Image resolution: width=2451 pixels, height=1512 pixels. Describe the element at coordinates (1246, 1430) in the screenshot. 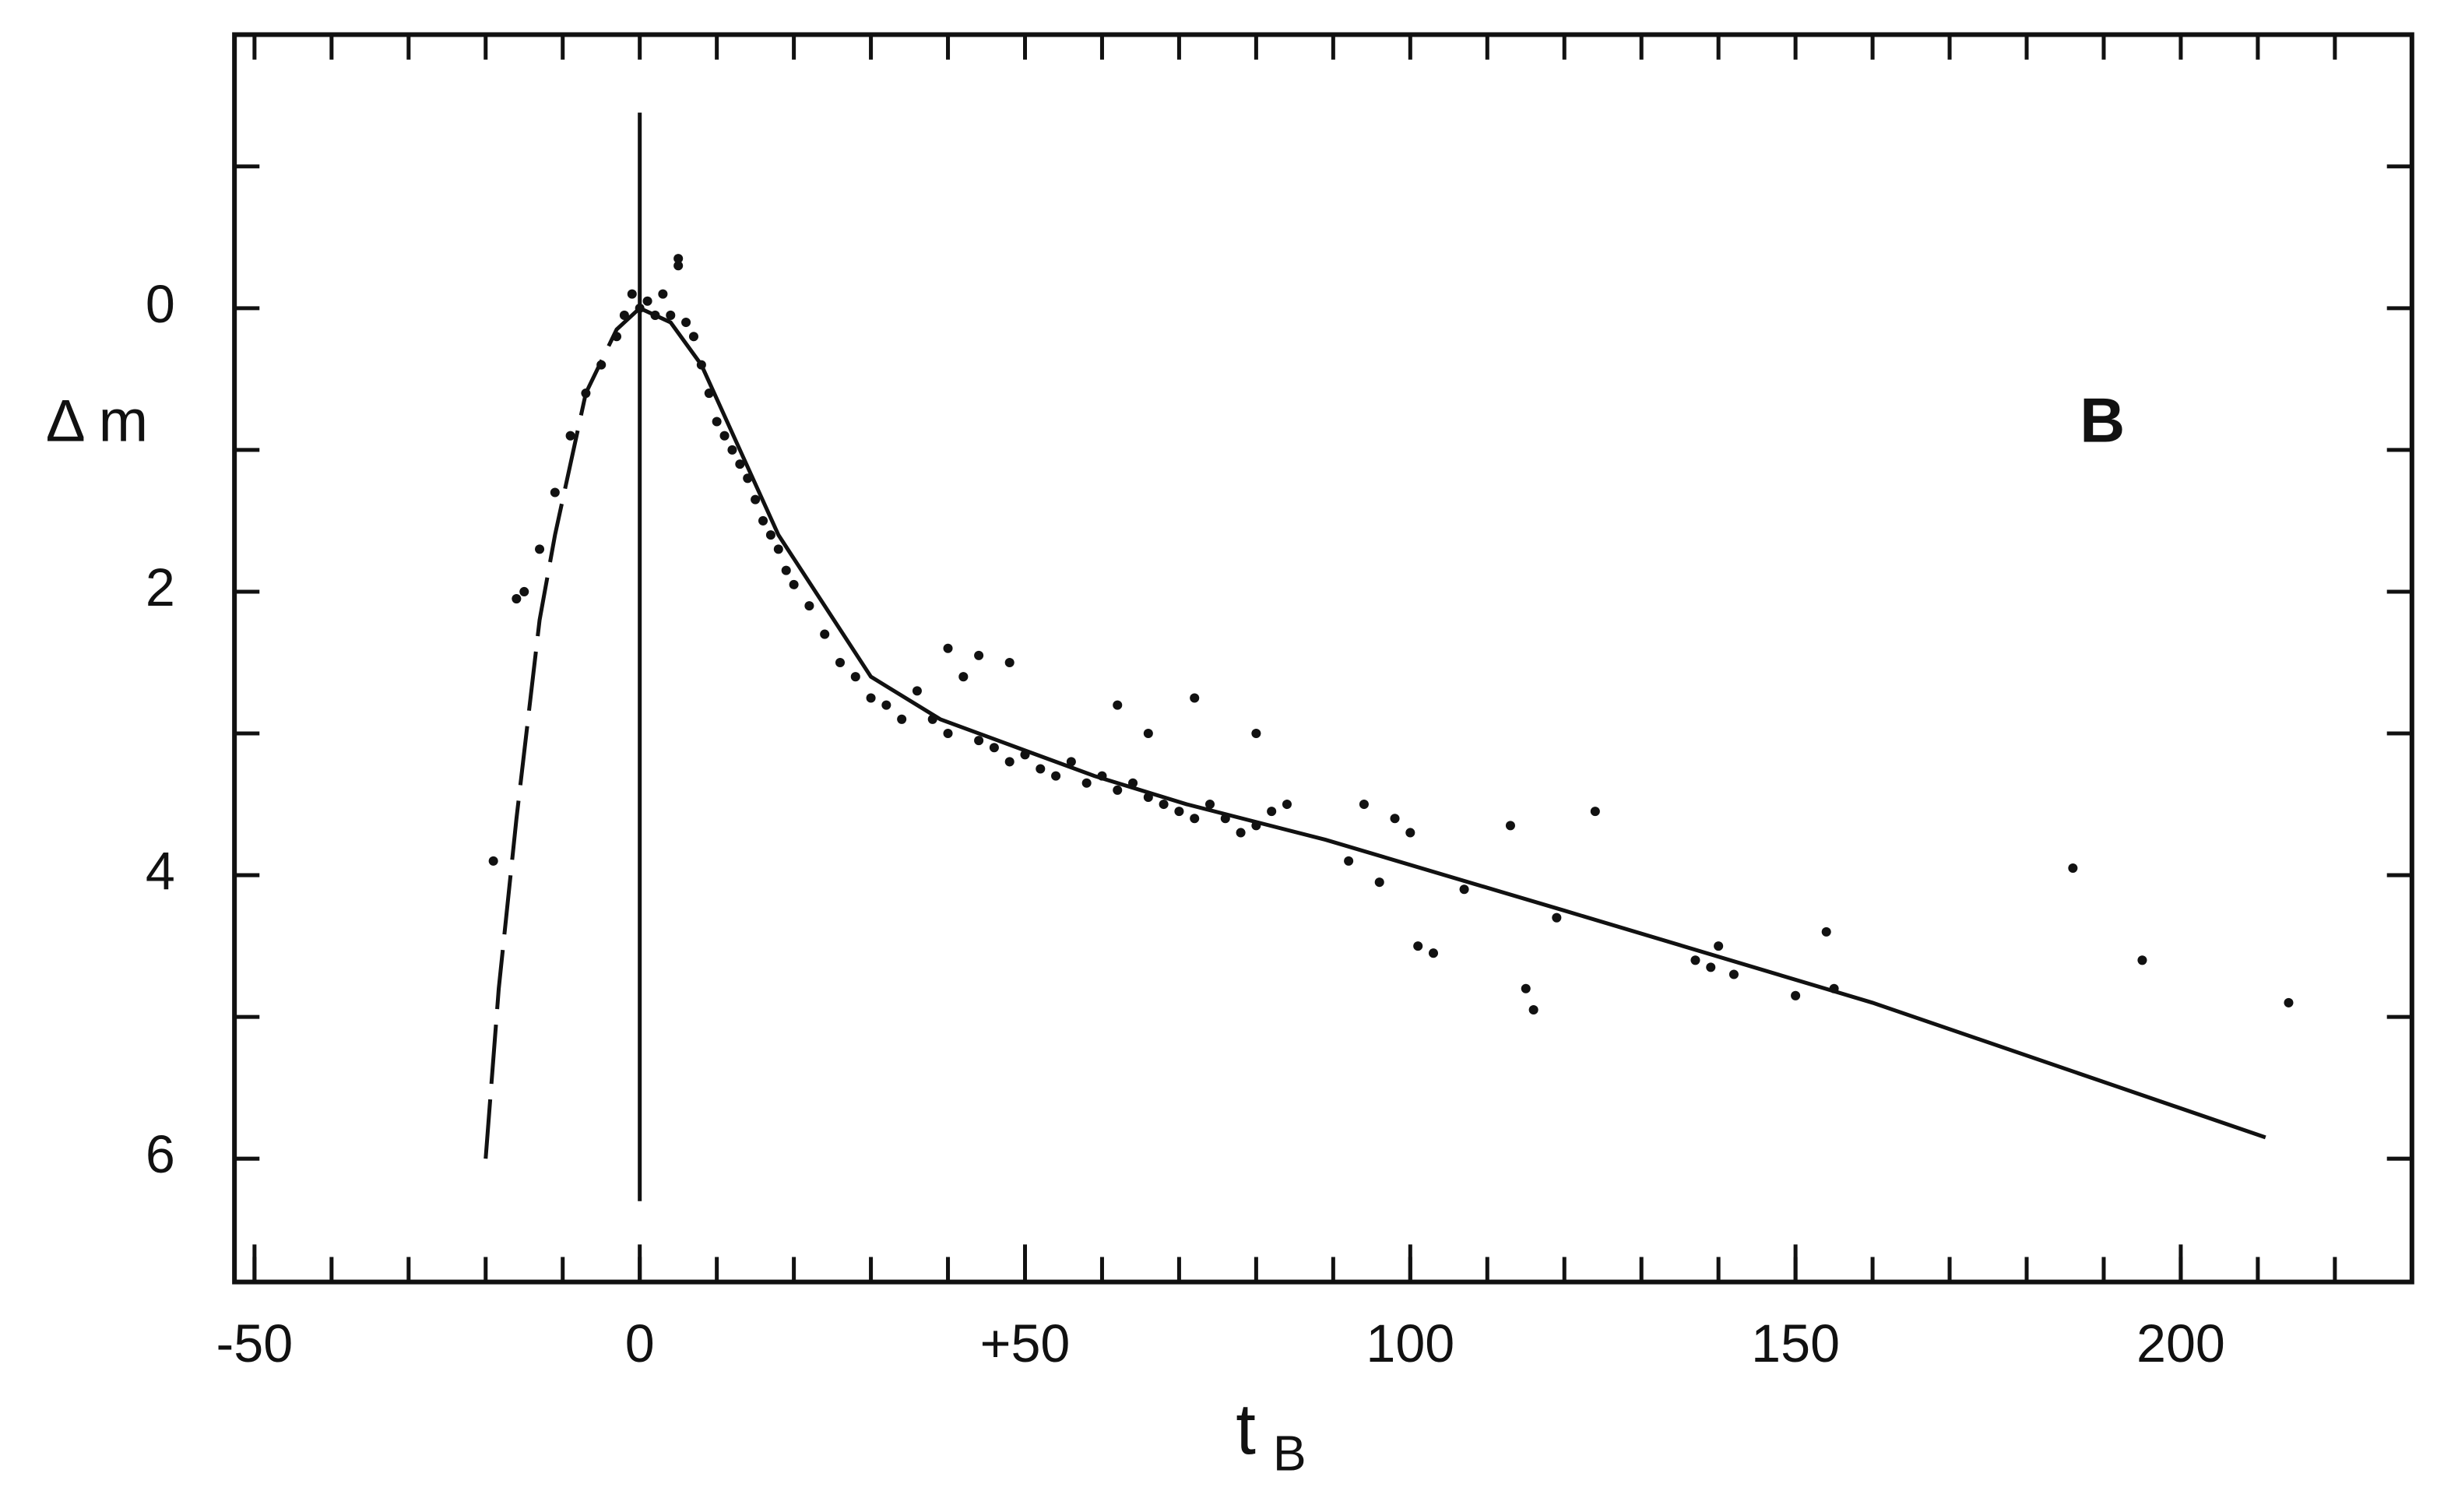

I see `x-axis-label: t` at that location.